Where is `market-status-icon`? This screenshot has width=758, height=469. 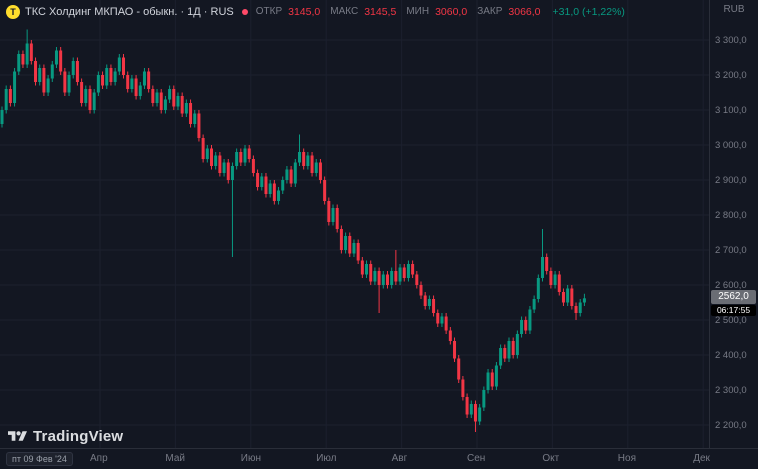
market-status-icon is located at coordinates (244, 12).